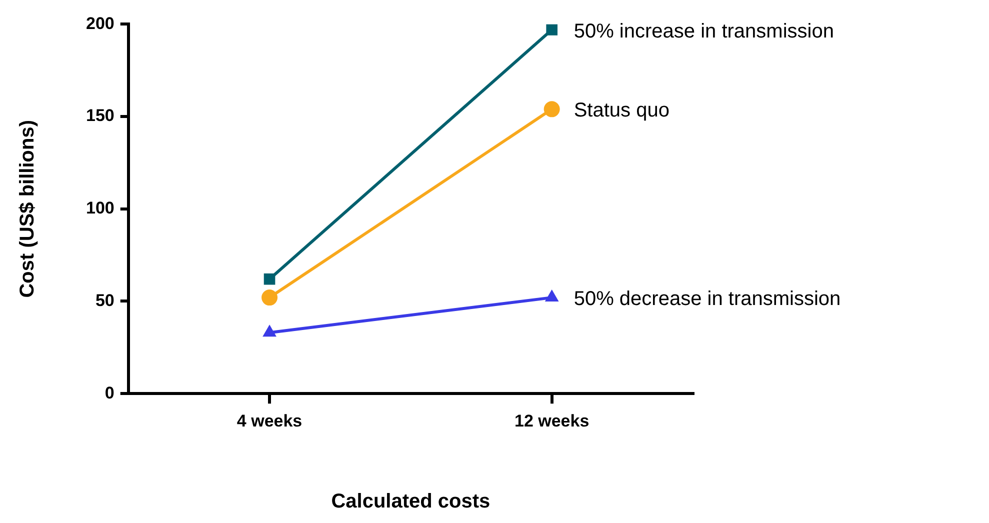 The width and height of the screenshot is (989, 523). What do you see at coordinates (100, 116) in the screenshot?
I see `y-tick-label: 150` at bounding box center [100, 116].